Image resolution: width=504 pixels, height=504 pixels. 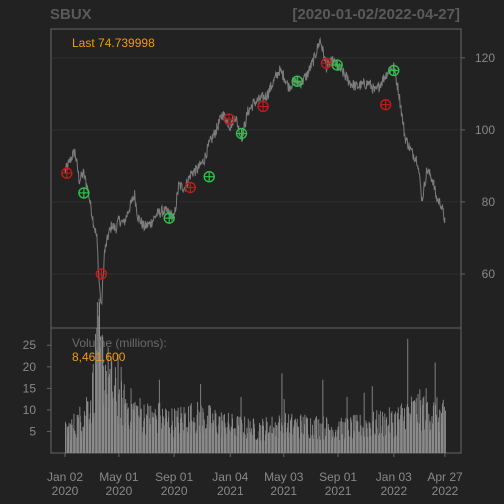 What do you see at coordinates (30, 388) in the screenshot?
I see `volume-tick-label: 15` at bounding box center [30, 388].